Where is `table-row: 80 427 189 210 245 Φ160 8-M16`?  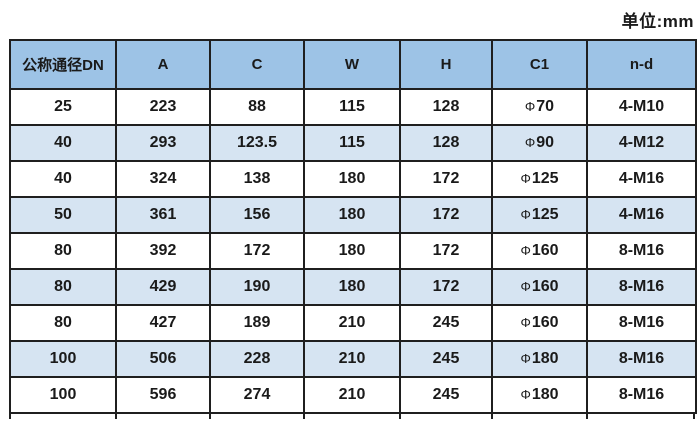 table-row: 80 427 189 210 245 Φ160 8-M16 is located at coordinates (353, 323).